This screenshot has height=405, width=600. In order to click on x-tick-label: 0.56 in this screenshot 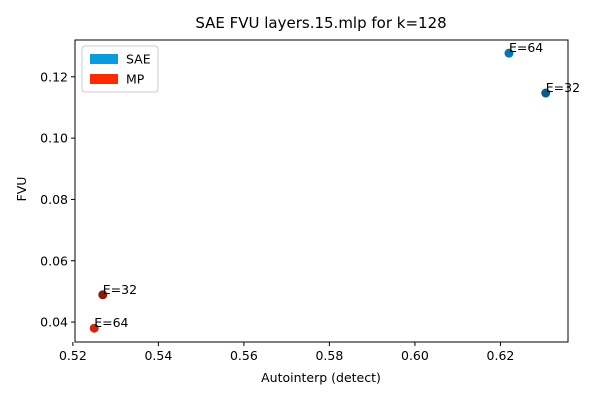, I will do `click(244, 355)`.